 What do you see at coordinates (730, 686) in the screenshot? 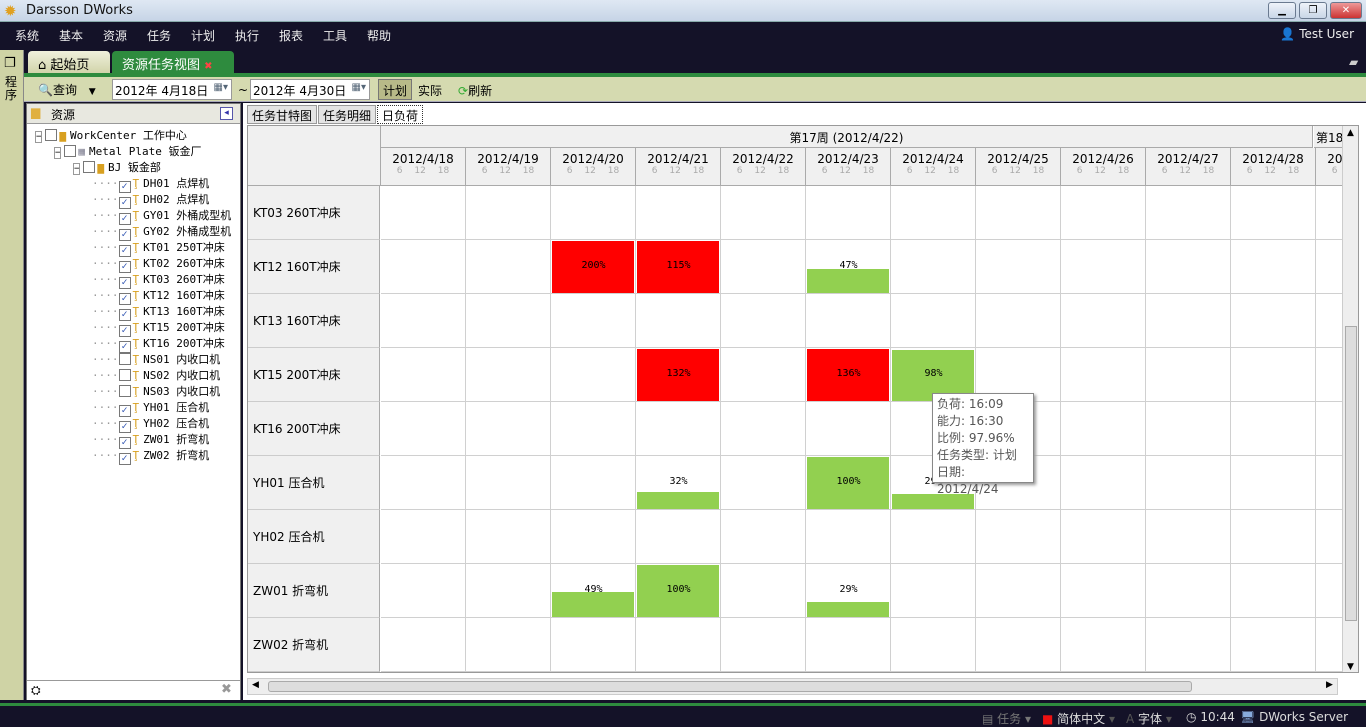
I see `horizontal-scroll-thumb` at bounding box center [730, 686].